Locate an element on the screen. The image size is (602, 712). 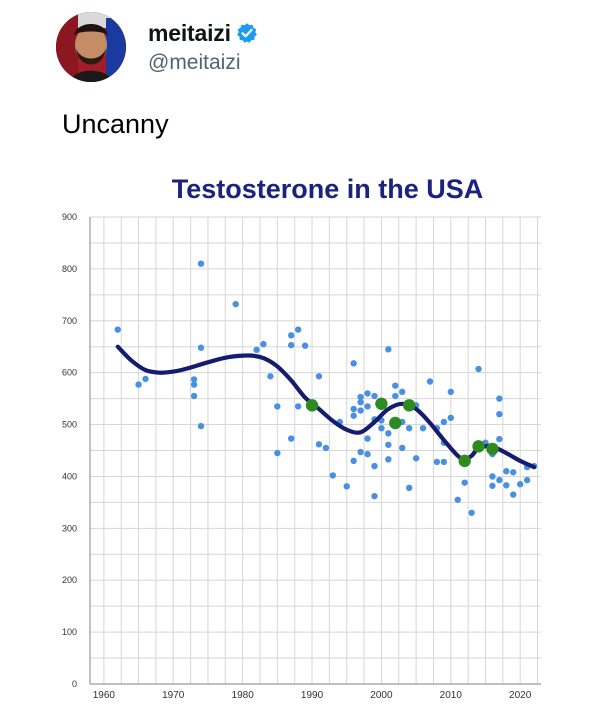
x-tick-label: 2020 is located at coordinates (520, 695).